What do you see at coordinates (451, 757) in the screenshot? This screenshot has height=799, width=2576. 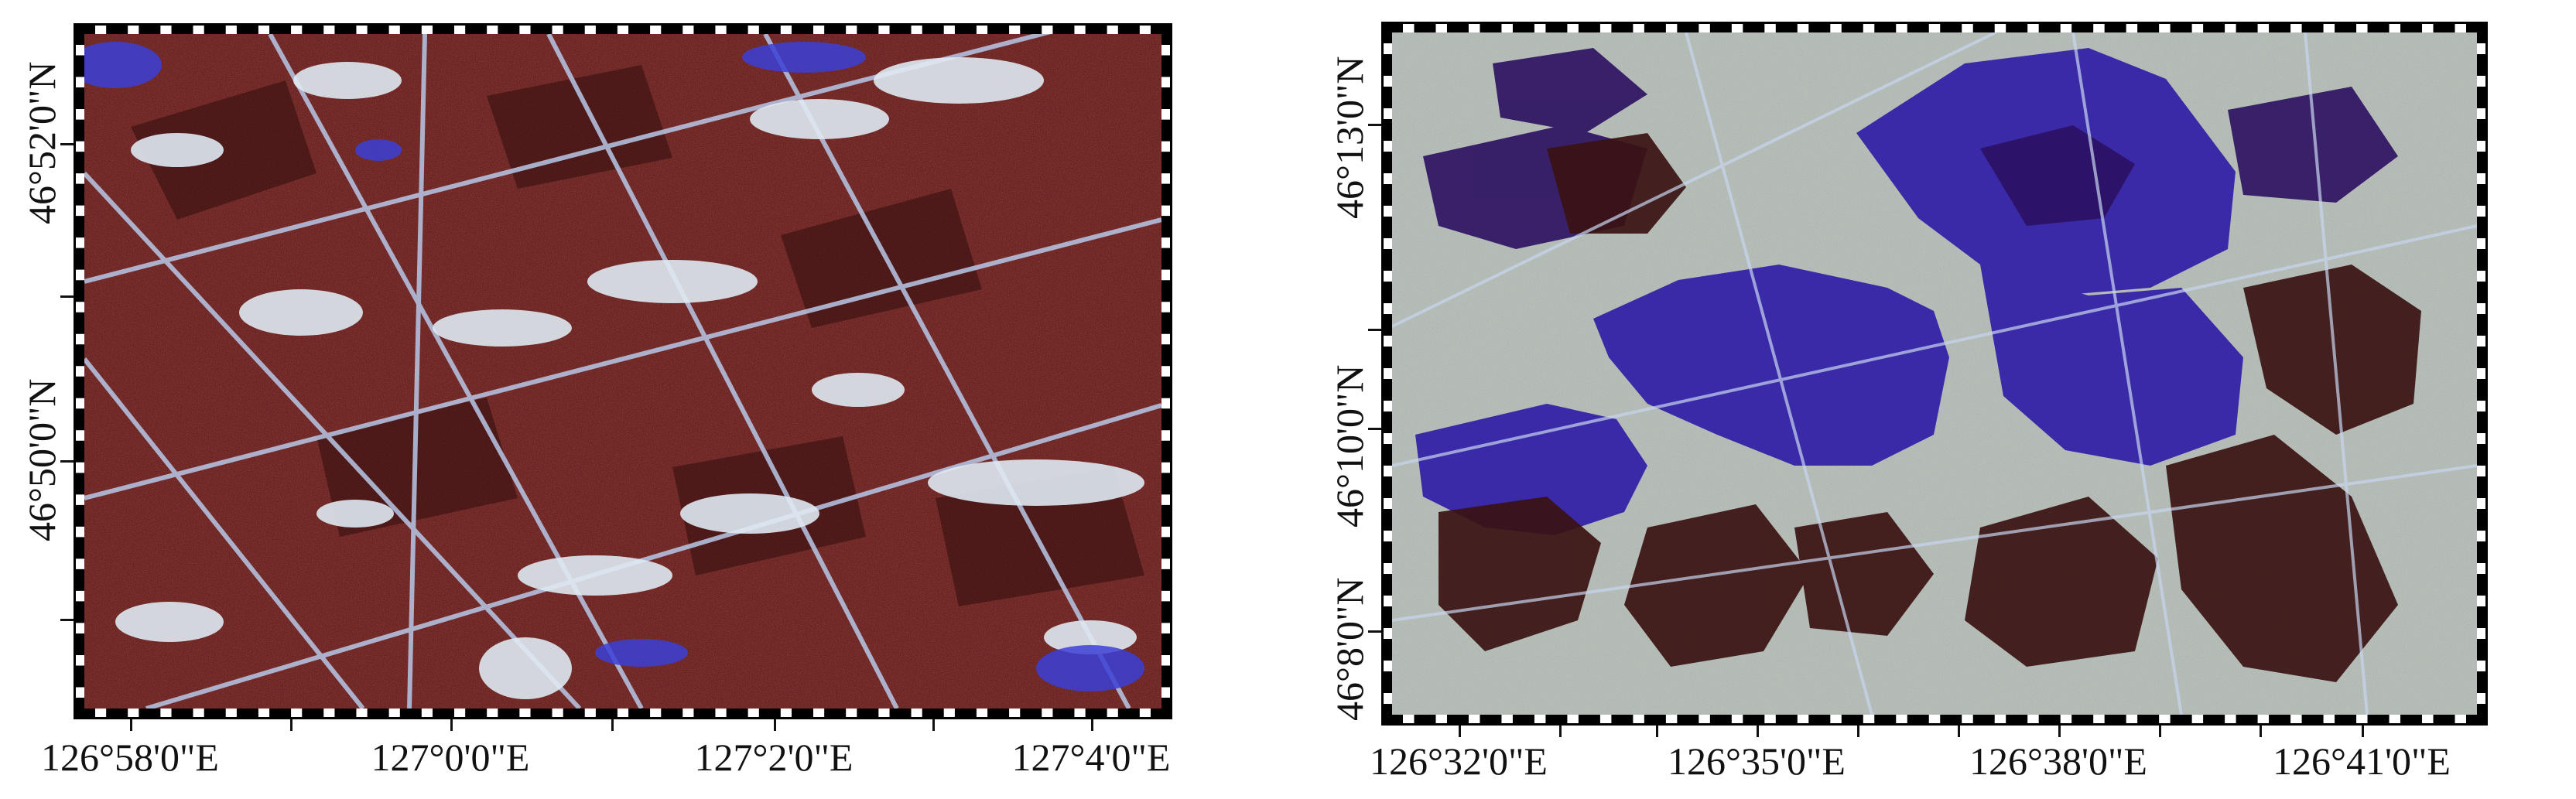 I see `left-lon-label-2: 127°0'0"E` at bounding box center [451, 757].